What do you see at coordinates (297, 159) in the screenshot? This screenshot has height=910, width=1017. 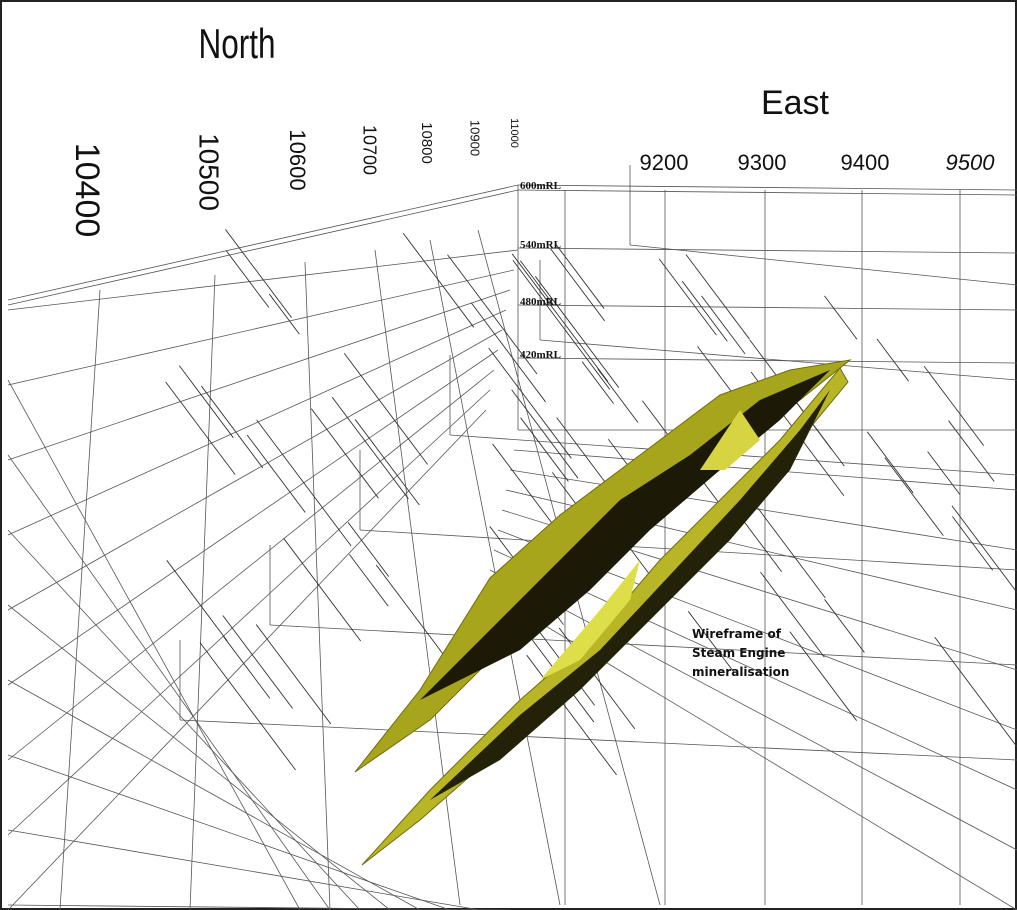 I see `north-label: 10600` at bounding box center [297, 159].